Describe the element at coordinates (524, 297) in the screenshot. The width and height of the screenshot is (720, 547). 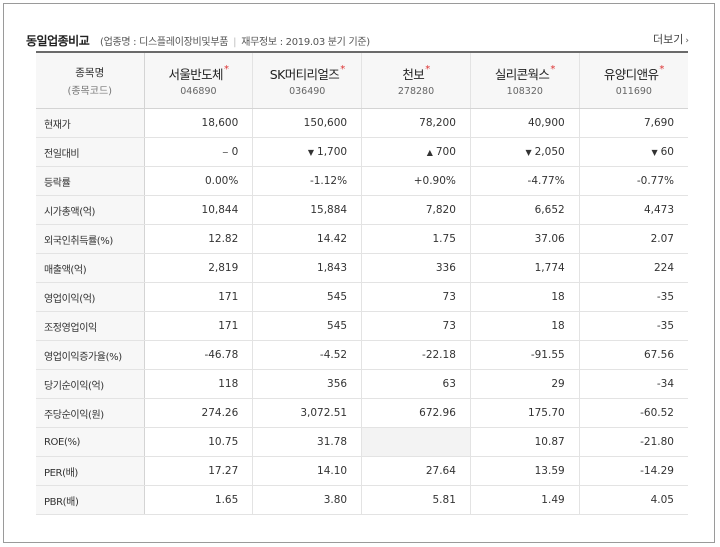
I see `table-cell: 18` at that location.